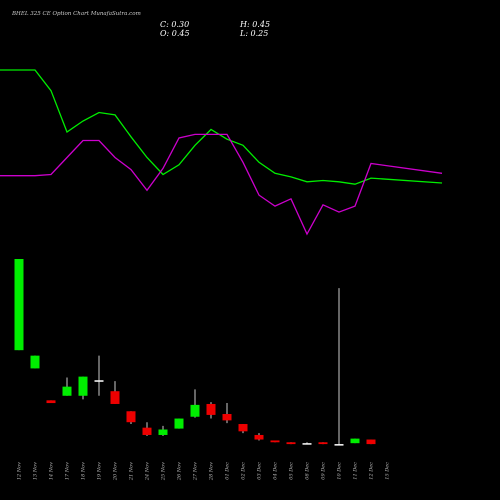  I want to click on x-tick-label: 17 Nov, so click(68, 471).